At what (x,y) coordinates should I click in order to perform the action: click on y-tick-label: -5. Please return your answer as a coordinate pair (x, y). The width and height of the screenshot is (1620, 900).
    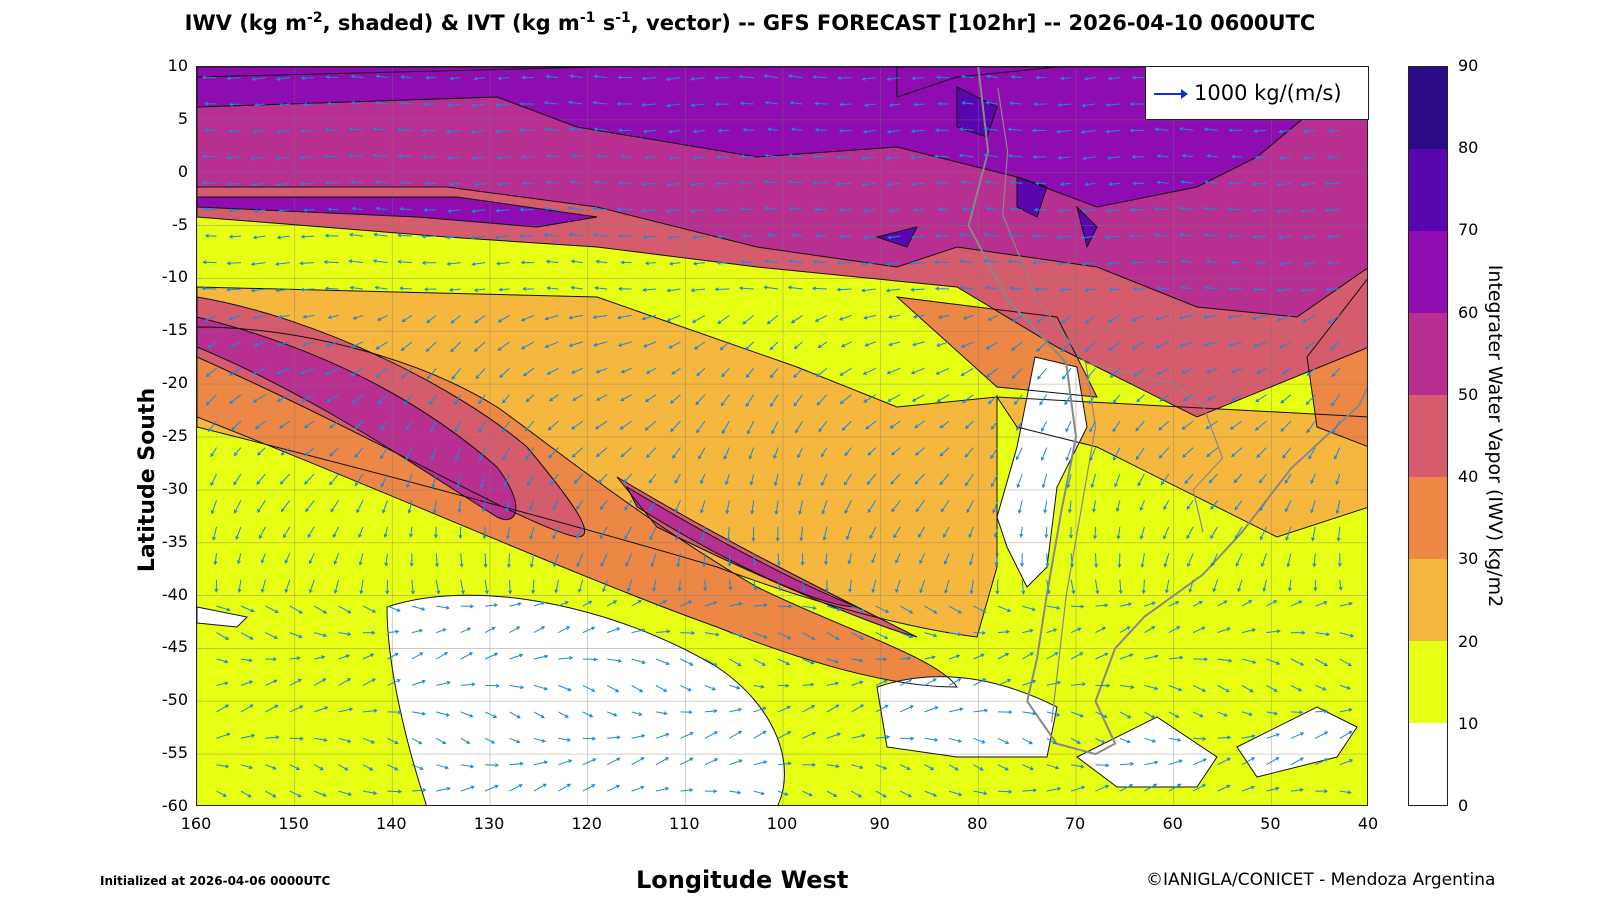
    Looking at the image, I should click on (180, 224).